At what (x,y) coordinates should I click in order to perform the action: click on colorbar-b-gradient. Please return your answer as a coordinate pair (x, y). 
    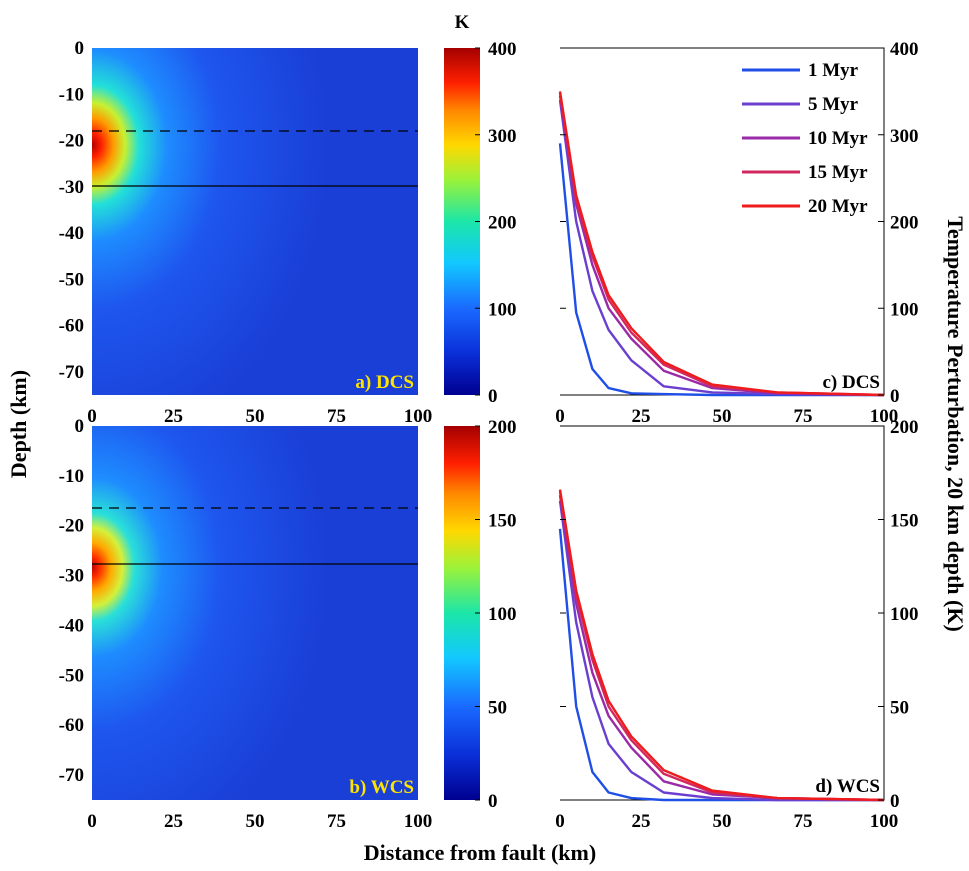
    Looking at the image, I should click on (462, 613).